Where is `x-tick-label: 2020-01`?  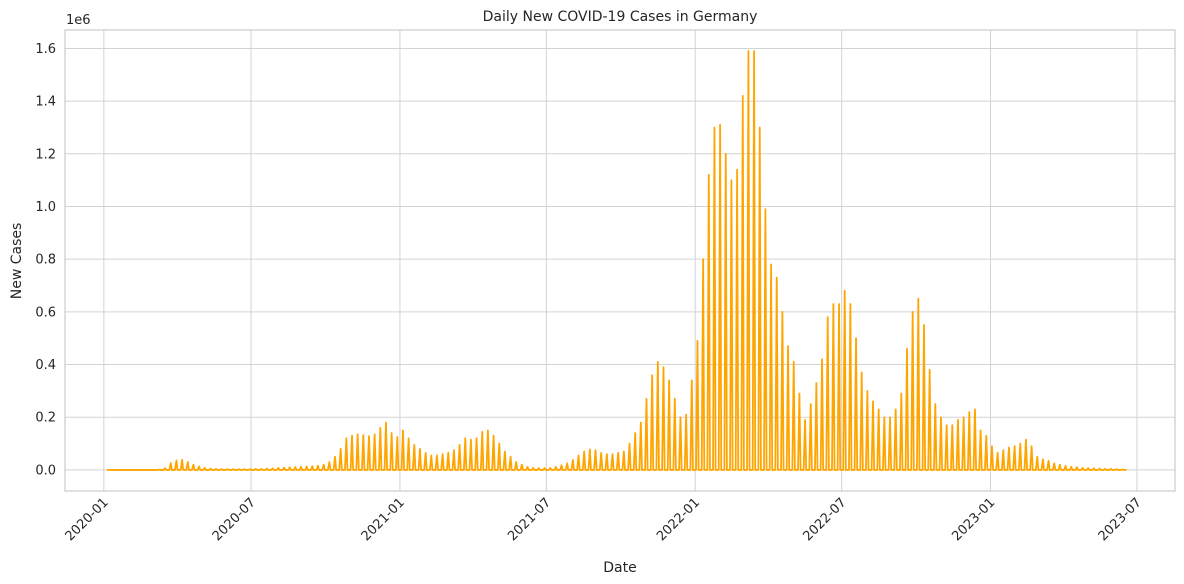 x-tick-label: 2020-01 is located at coordinates (87, 519).